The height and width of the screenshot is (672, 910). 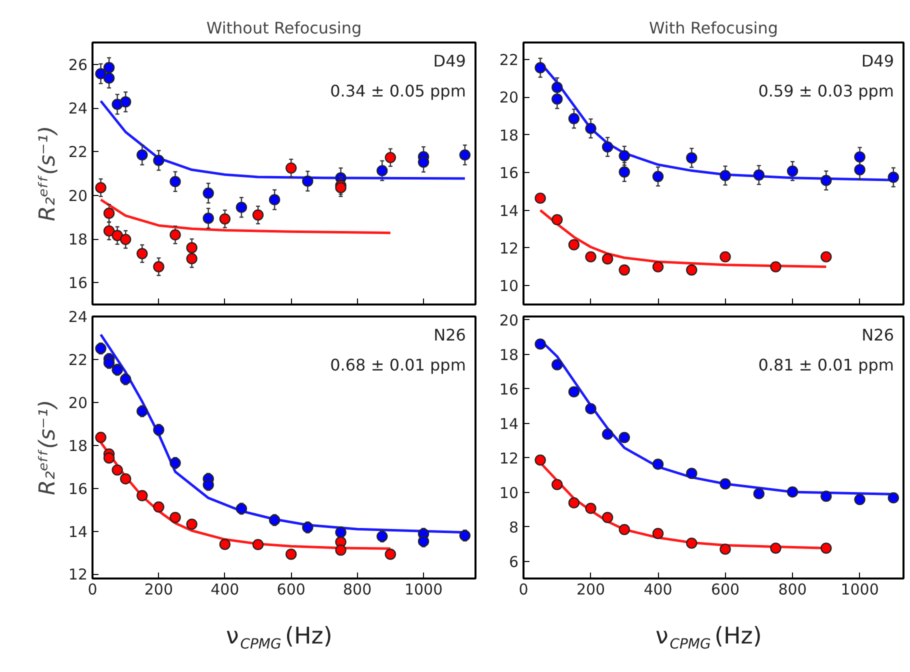 What do you see at coordinates (283, 140) in the screenshot?
I see `line-series` at bounding box center [283, 140].